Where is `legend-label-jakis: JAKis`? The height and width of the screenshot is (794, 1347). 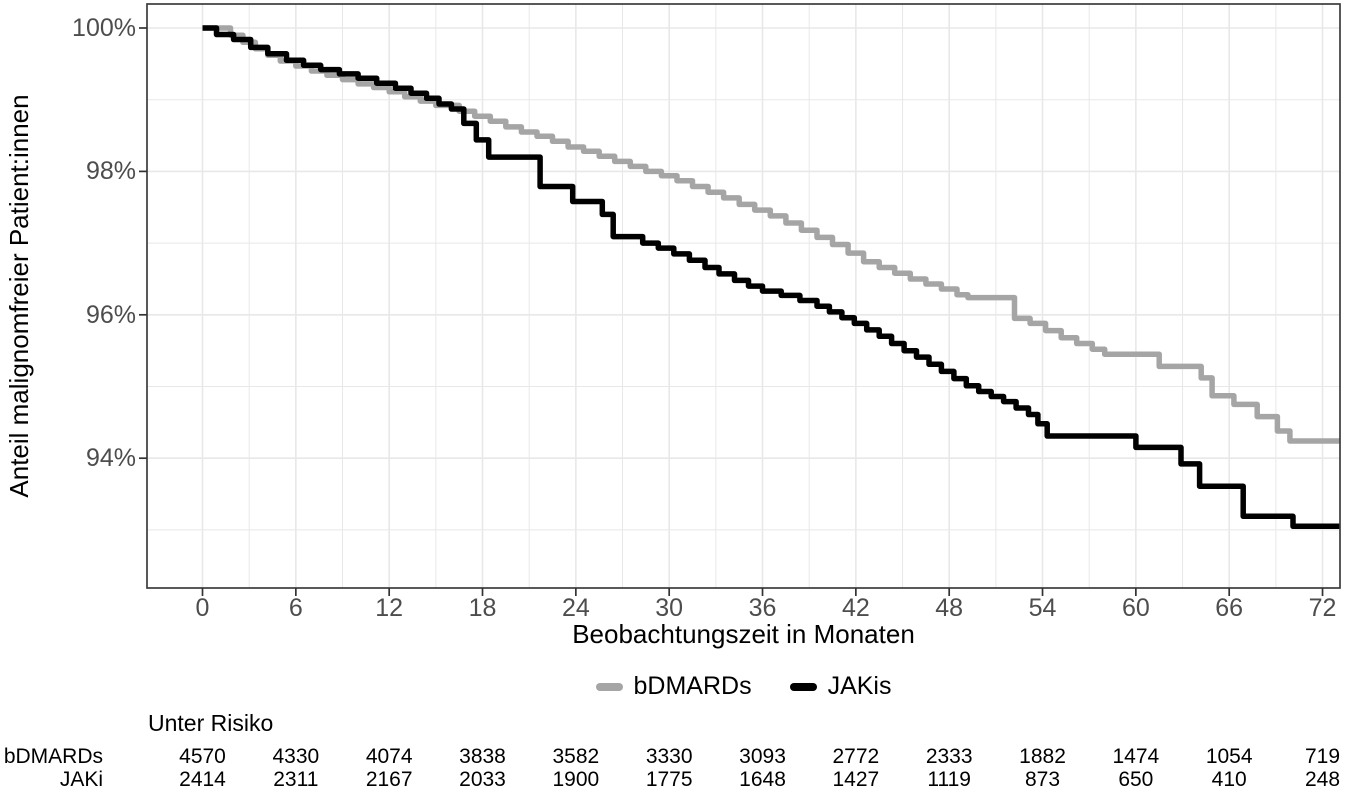 legend-label-jakis: JAKis is located at coordinates (859, 686).